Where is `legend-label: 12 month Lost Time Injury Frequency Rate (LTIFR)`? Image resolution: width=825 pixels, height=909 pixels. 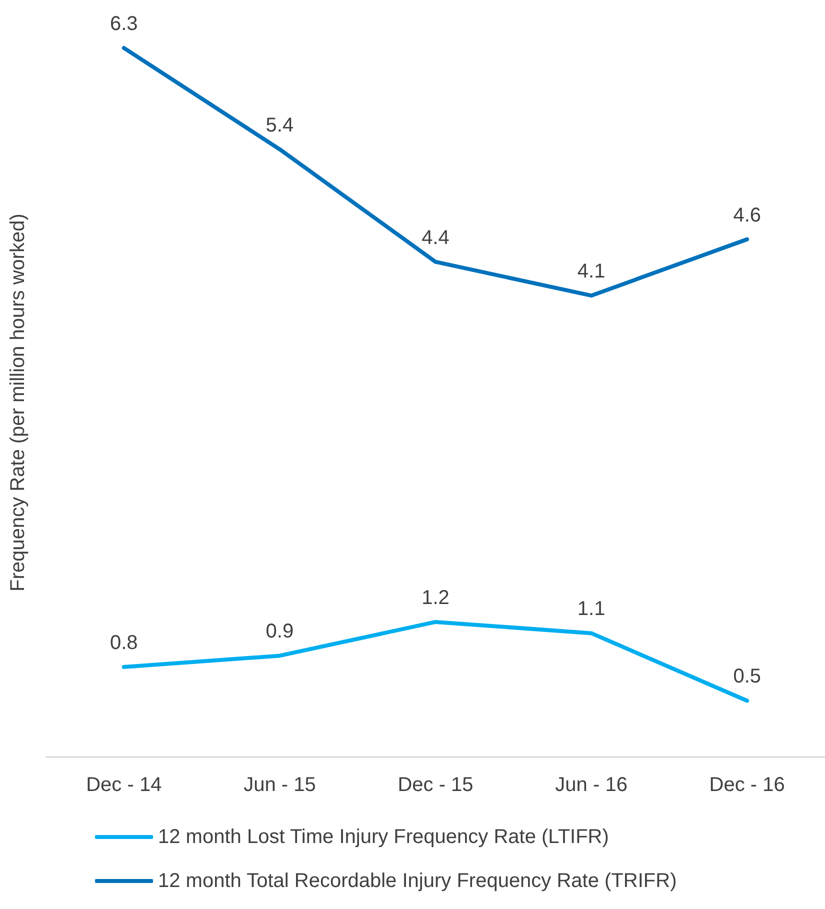
legend-label: 12 month Lost Time Injury Frequency Rate (LTIFR) is located at coordinates (383, 837).